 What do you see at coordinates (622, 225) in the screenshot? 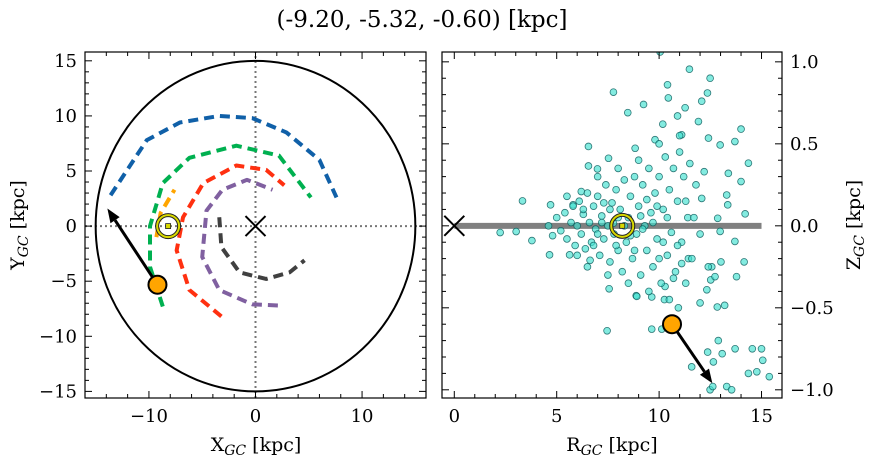
I see `sun-marker-ring` at bounding box center [622, 225].